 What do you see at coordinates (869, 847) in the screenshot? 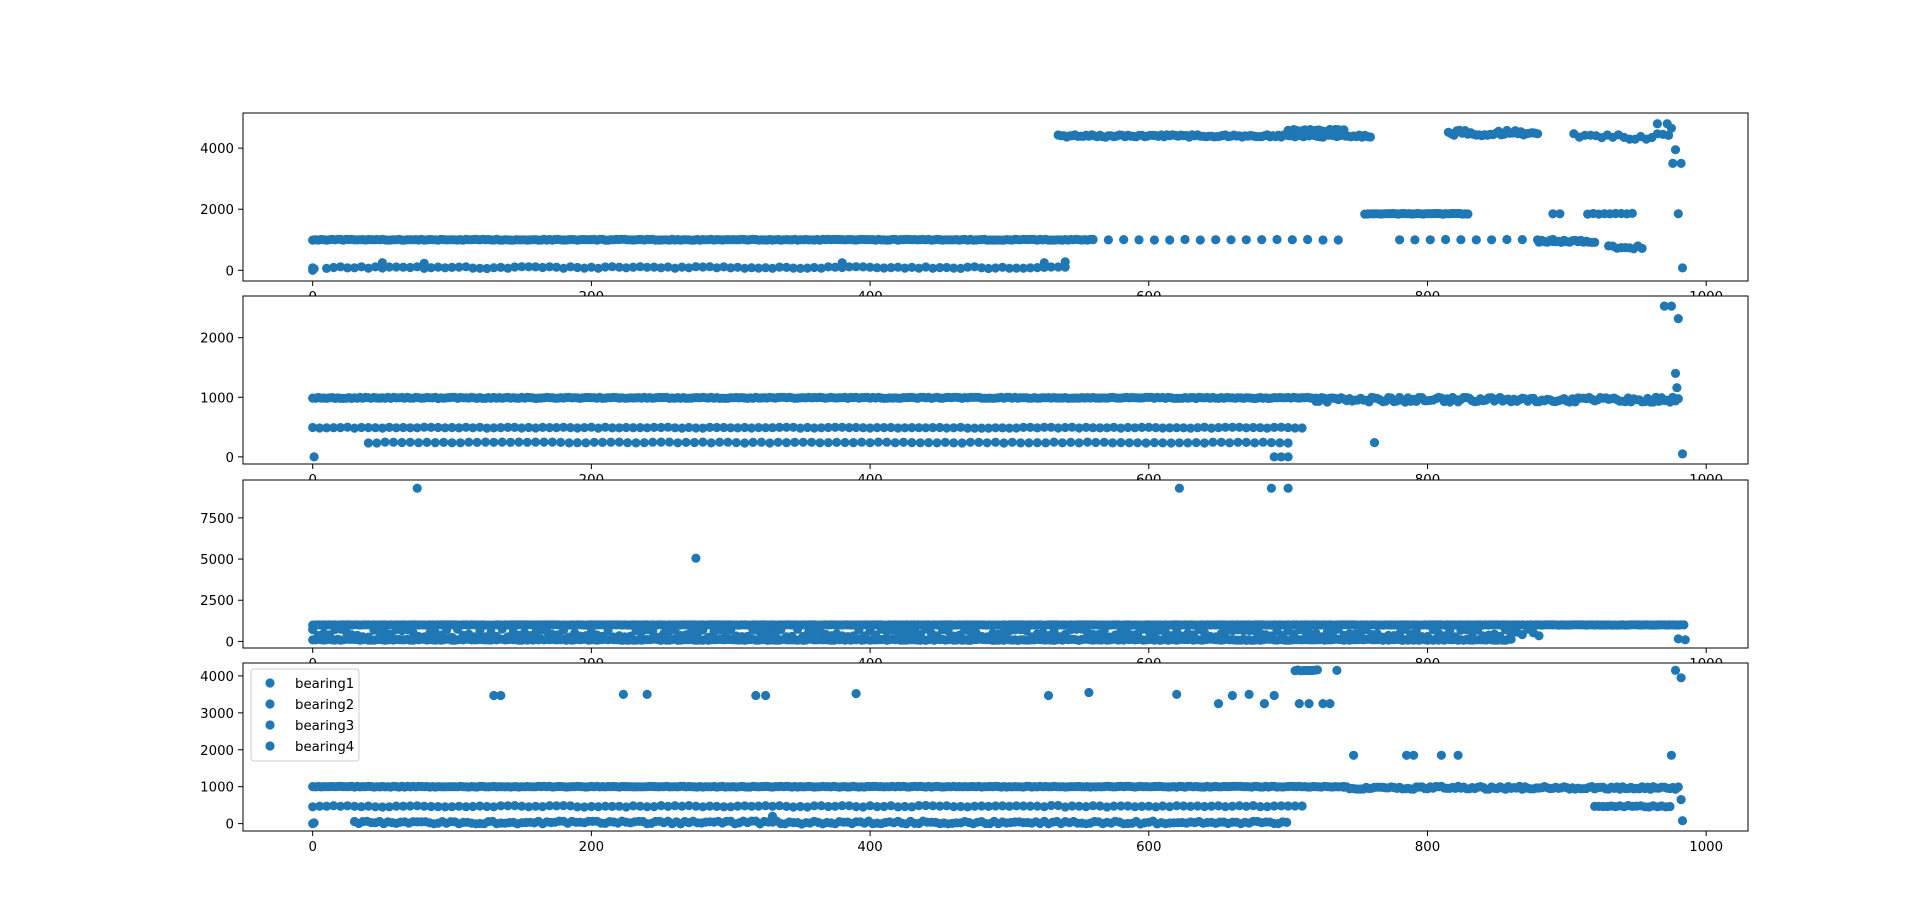
I see `x-tick-label: 400` at bounding box center [869, 847].